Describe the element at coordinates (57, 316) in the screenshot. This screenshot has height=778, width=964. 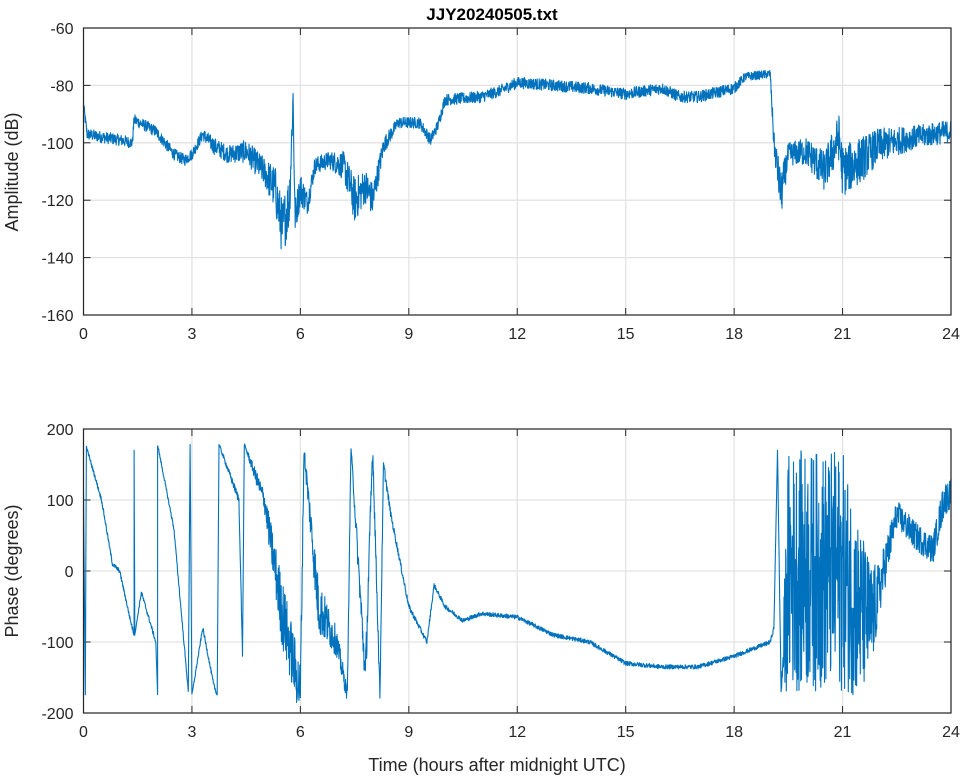
I see `y-tick-label: -160` at that location.